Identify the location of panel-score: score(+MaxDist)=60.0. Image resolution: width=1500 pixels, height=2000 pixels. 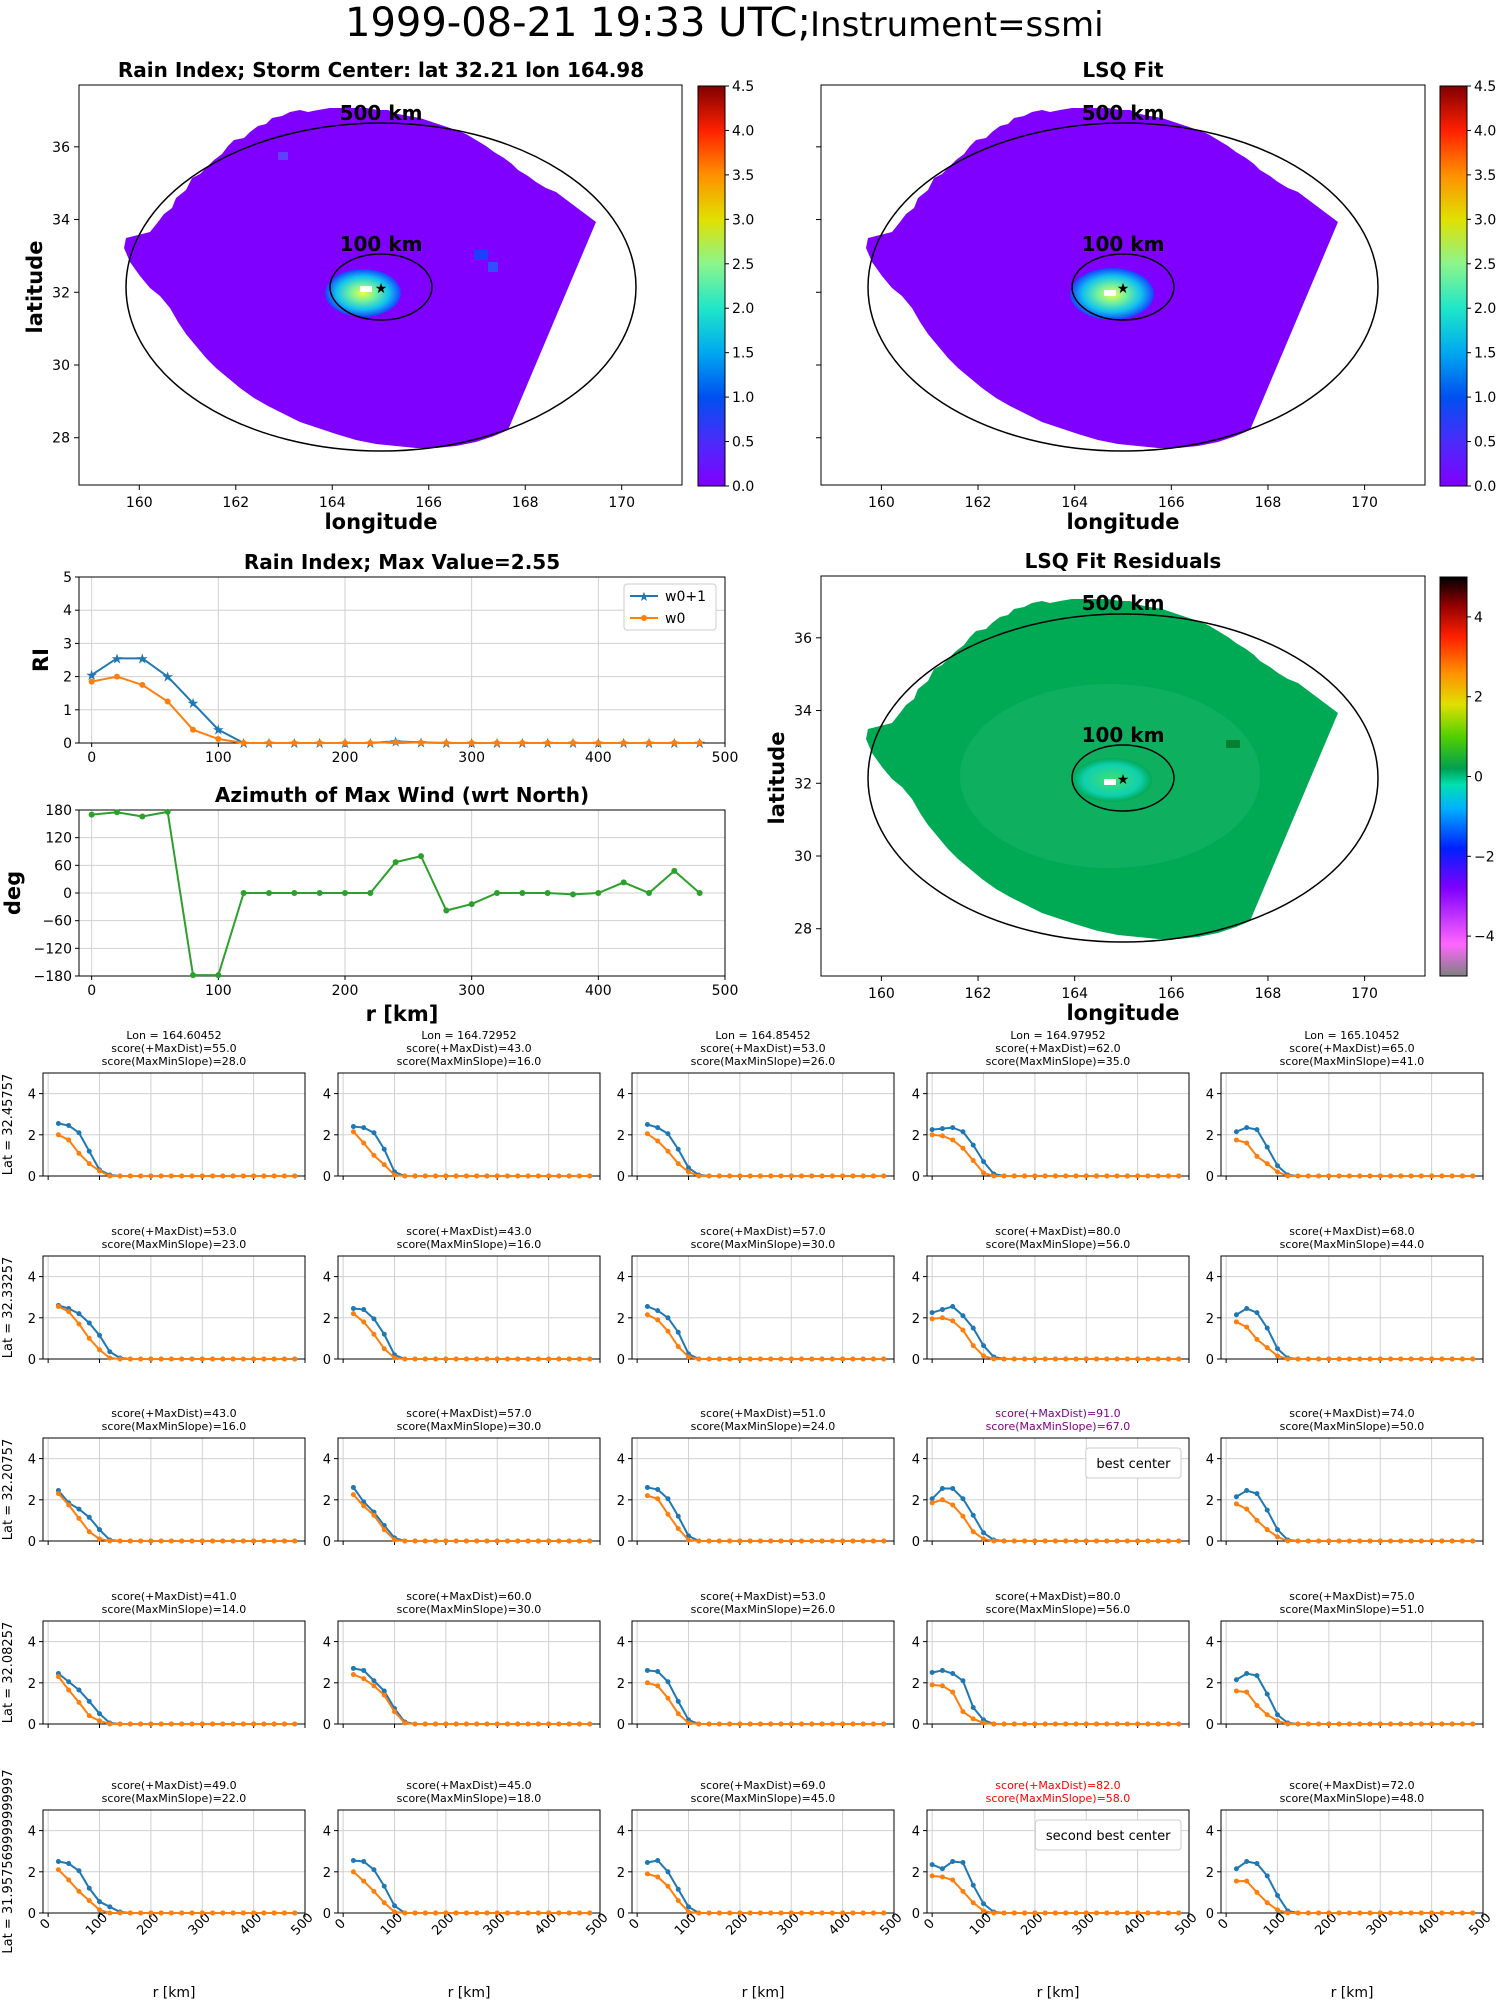
(468, 1596).